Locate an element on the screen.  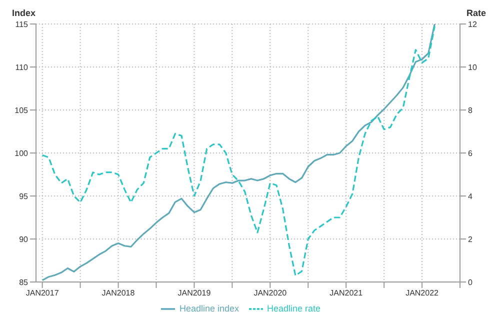
y-axis-title: Index is located at coordinates (24, 13).